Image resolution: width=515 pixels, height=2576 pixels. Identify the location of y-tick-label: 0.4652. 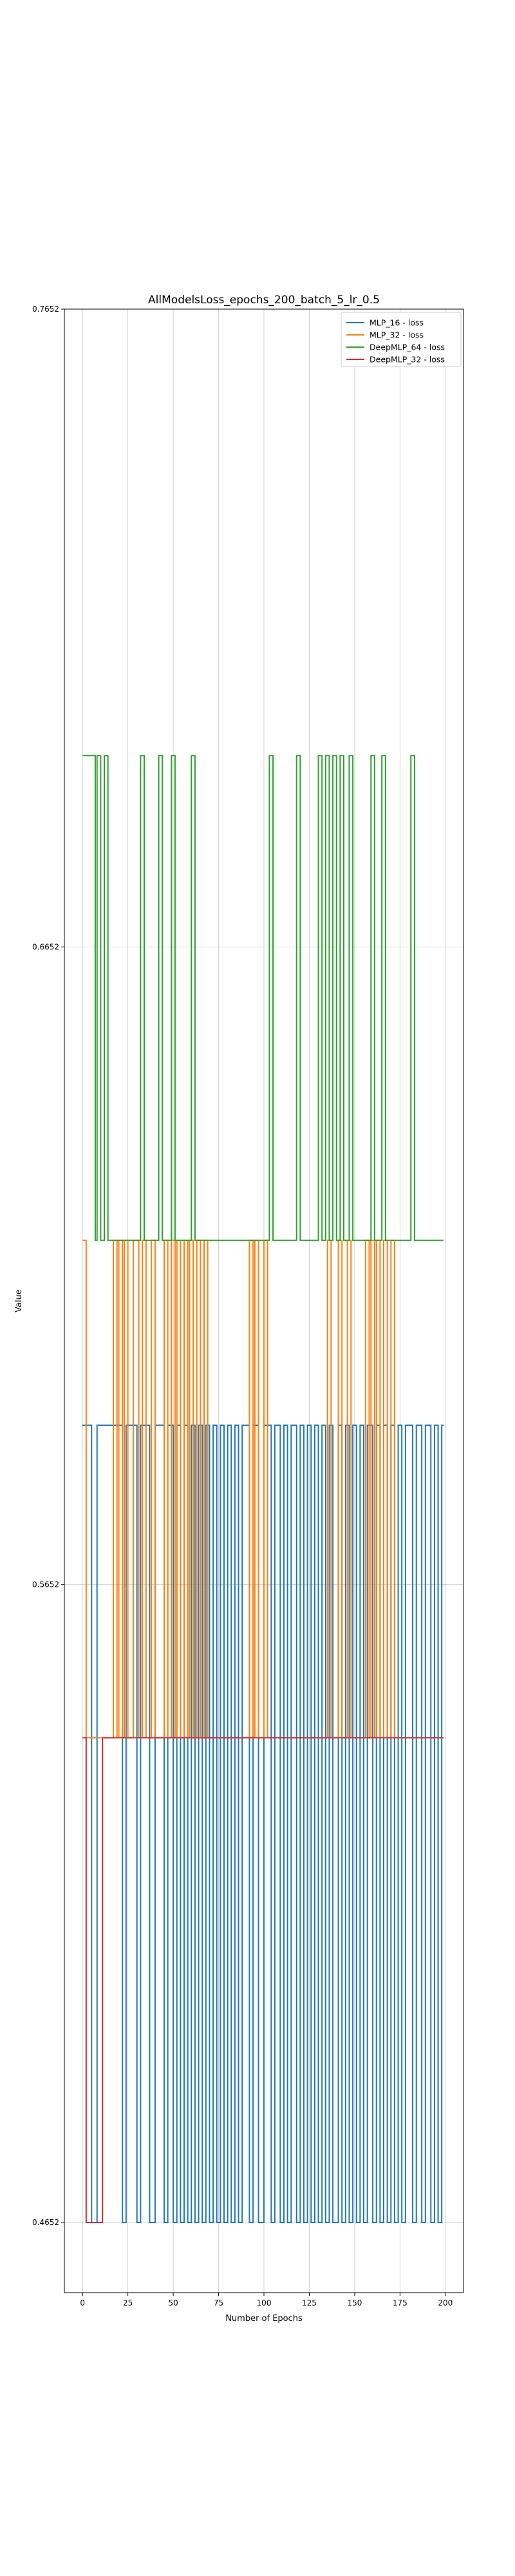
(46, 2222).